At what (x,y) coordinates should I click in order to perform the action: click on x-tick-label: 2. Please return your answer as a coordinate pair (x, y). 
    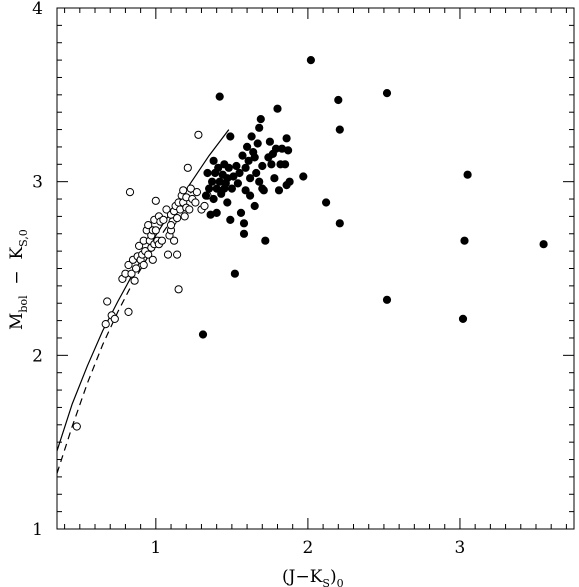
    Looking at the image, I should click on (307, 548).